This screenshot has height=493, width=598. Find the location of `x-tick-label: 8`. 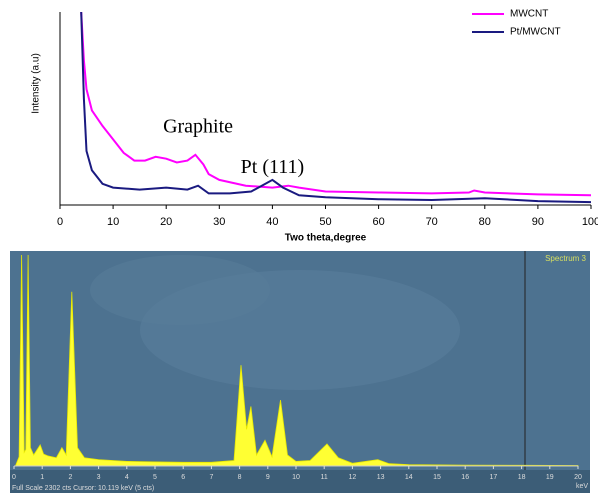

x-tick-label: 8 is located at coordinates (240, 477).